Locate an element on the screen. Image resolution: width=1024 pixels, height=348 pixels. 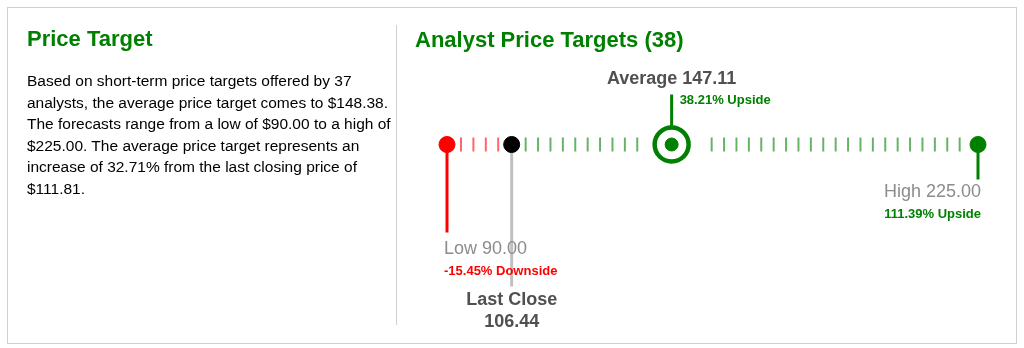
text: 38.21% Upside is located at coordinates (725, 100).